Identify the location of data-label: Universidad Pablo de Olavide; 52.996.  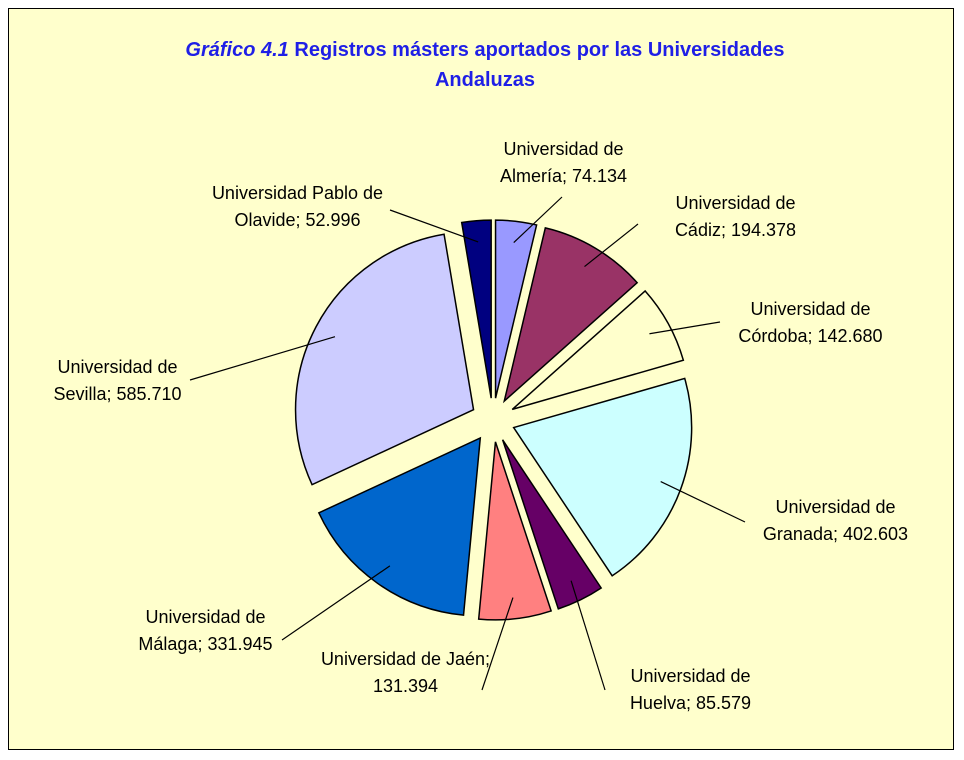
(297, 207).